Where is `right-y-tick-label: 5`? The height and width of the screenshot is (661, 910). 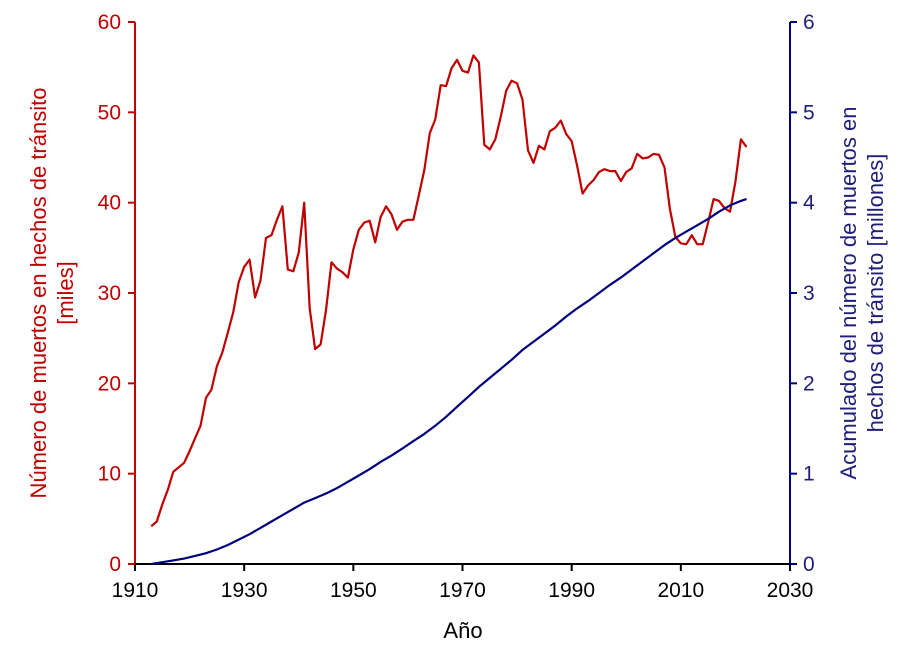 right-y-tick-label: 5 is located at coordinates (809, 112).